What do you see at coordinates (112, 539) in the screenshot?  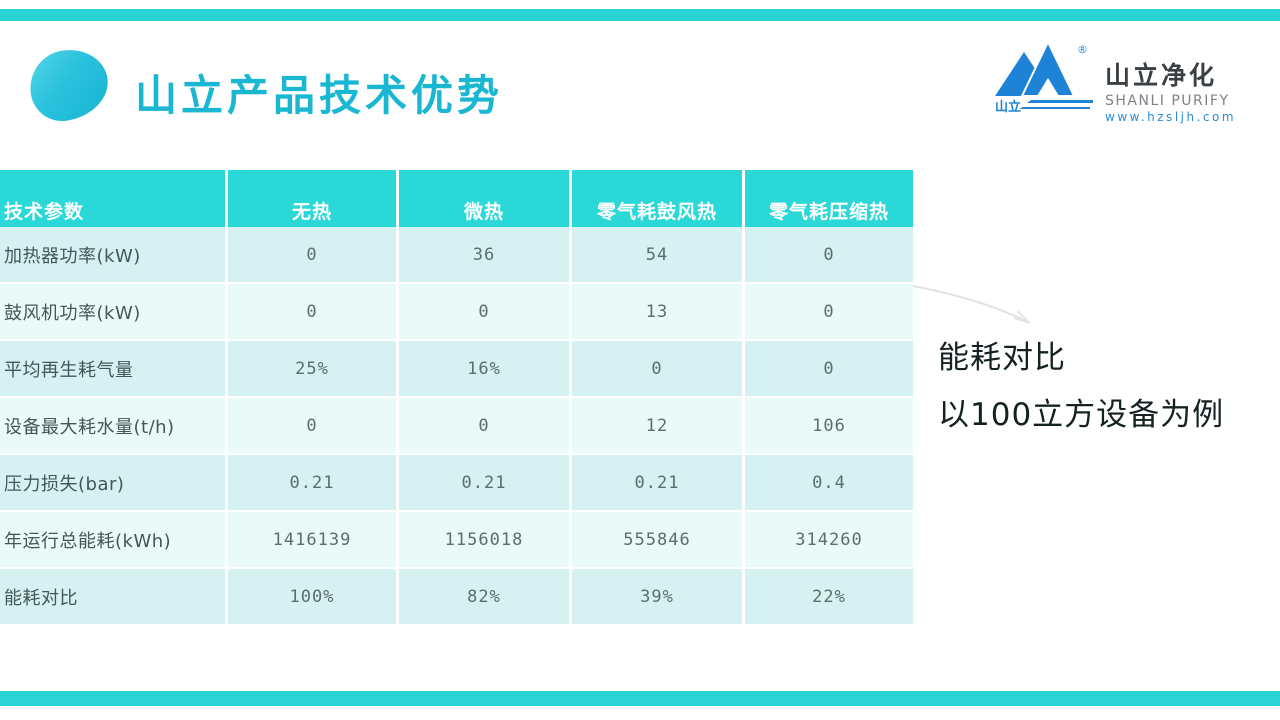 I see `row-label: 年运行总能耗(kWh)` at bounding box center [112, 539].